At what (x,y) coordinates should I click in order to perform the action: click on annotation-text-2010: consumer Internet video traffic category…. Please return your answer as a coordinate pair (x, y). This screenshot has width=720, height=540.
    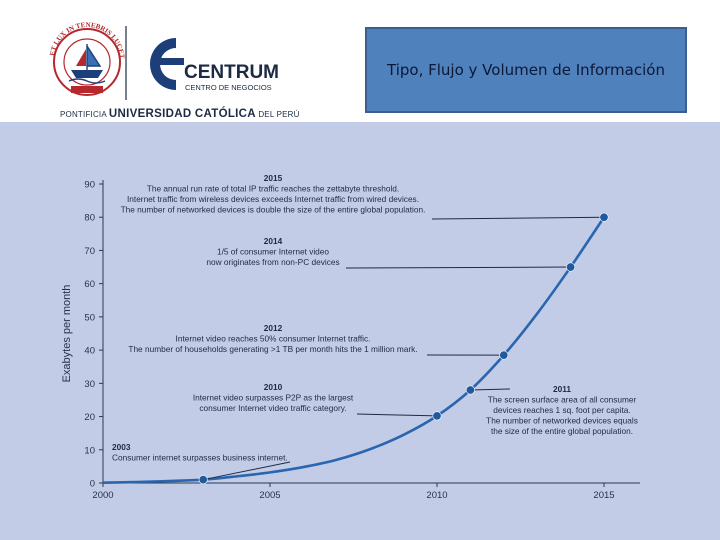
    Looking at the image, I should click on (272, 408).